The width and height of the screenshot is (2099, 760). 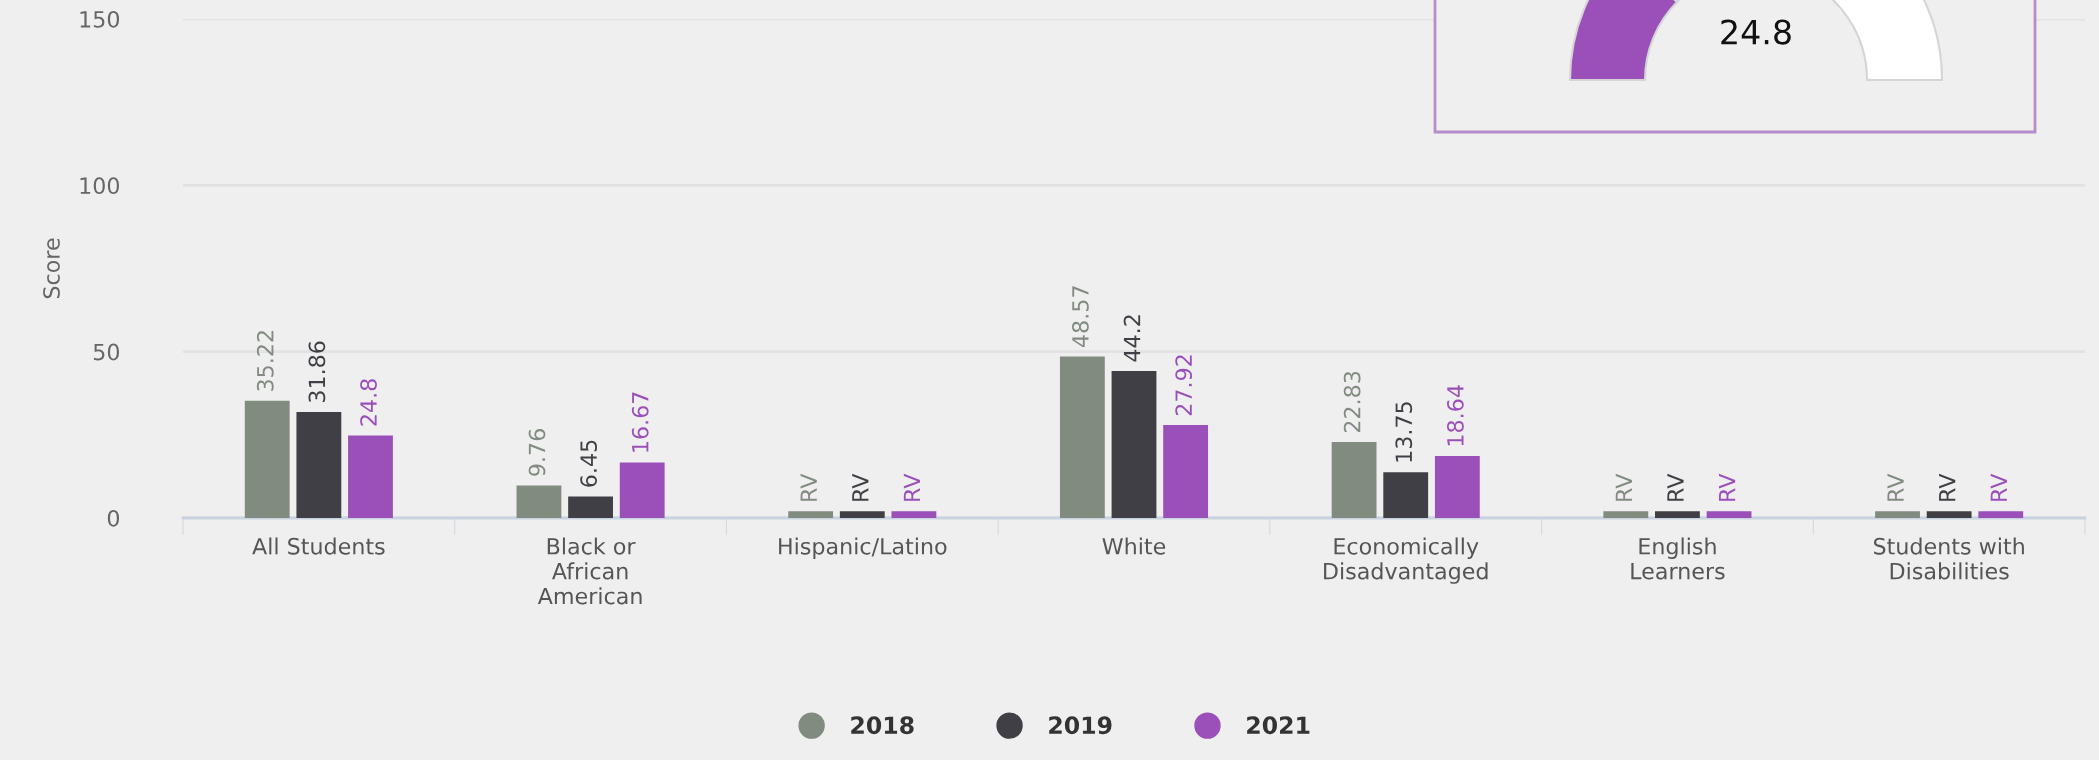 I want to click on x-tick-label: Students with Disabilities, so click(x=1948, y=558).